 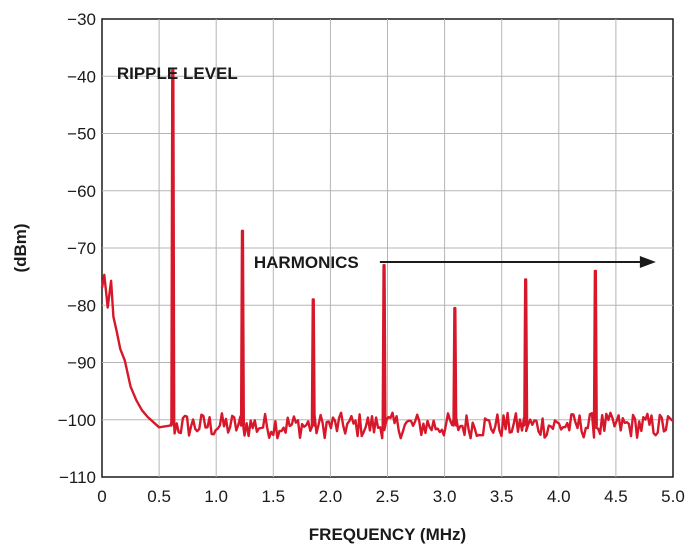 What do you see at coordinates (388, 496) in the screenshot?
I see `x-tick-label: 2.5` at bounding box center [388, 496].